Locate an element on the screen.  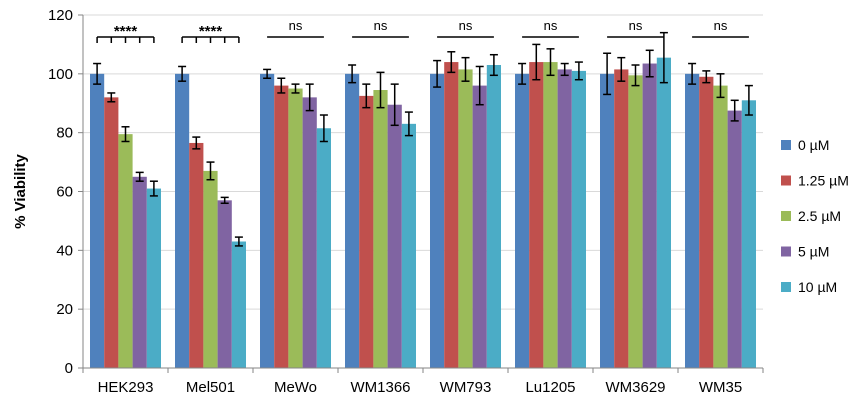
y-tick-label: 40 is located at coordinates (64, 250).